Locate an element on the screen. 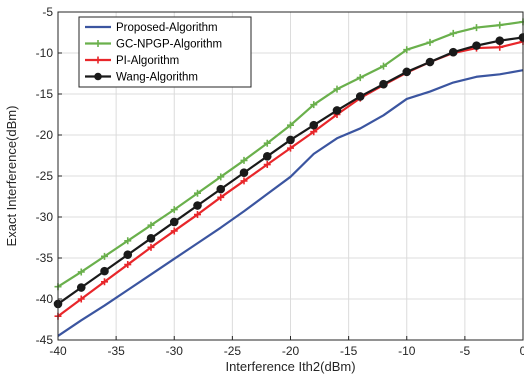 The width and height of the screenshot is (524, 379). y-tick-label: -20 is located at coordinates (45, 135).